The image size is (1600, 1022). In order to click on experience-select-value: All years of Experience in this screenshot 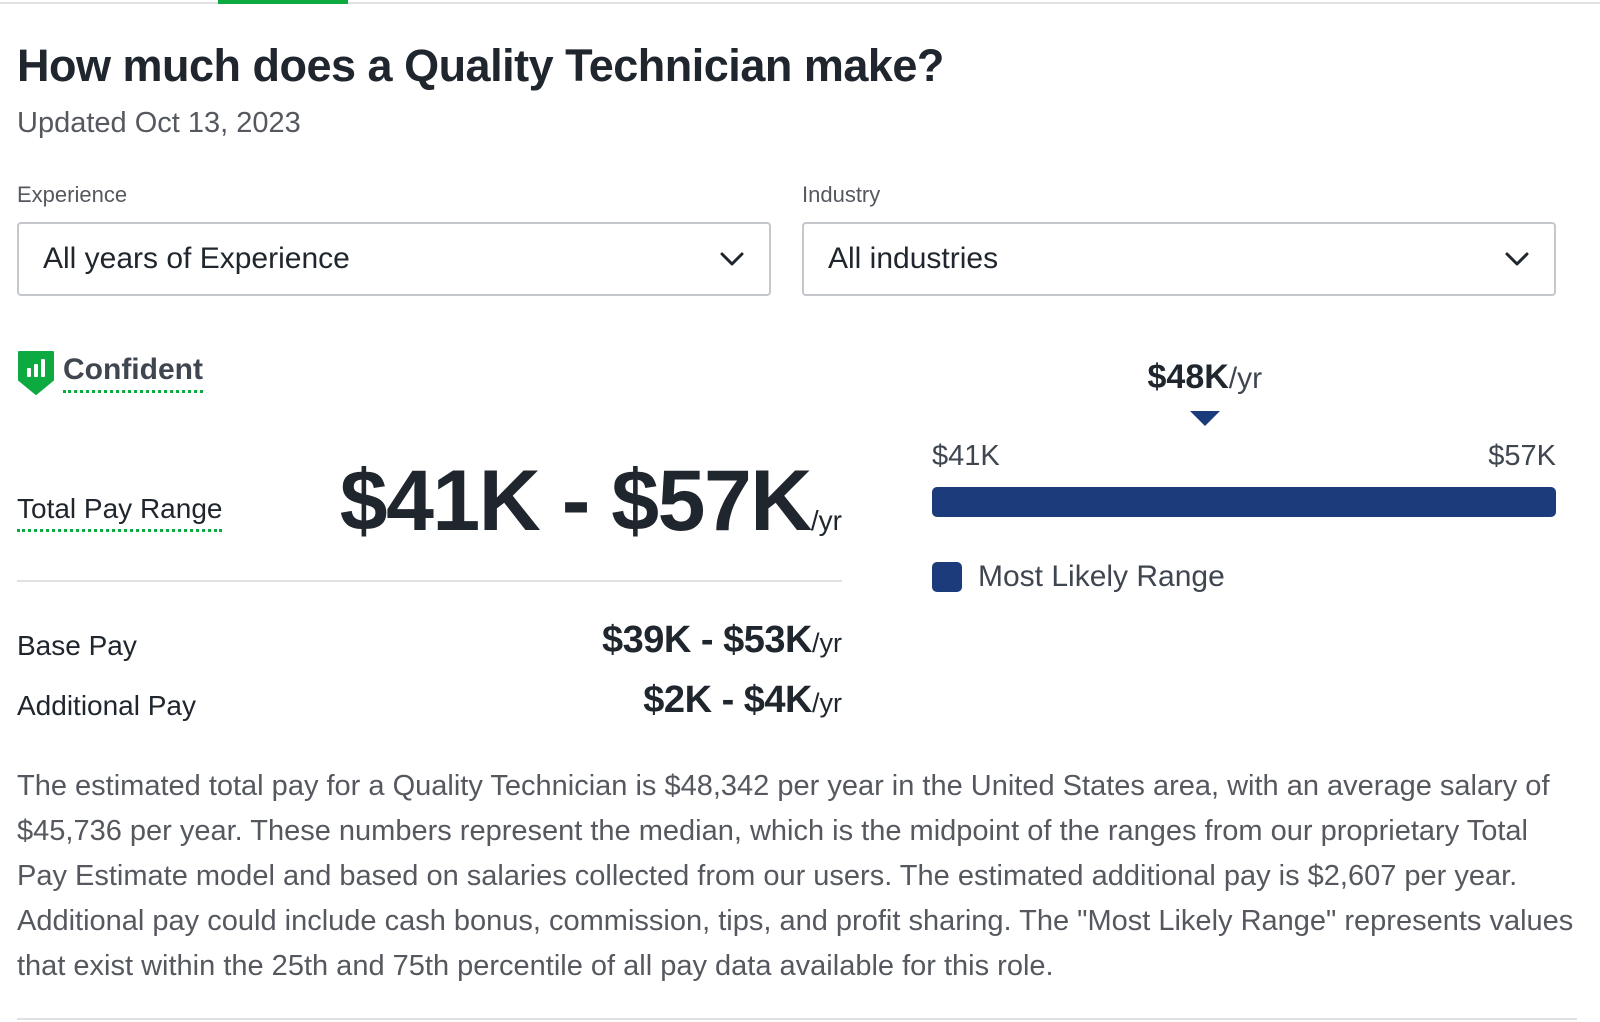, I will do `click(196, 258)`.